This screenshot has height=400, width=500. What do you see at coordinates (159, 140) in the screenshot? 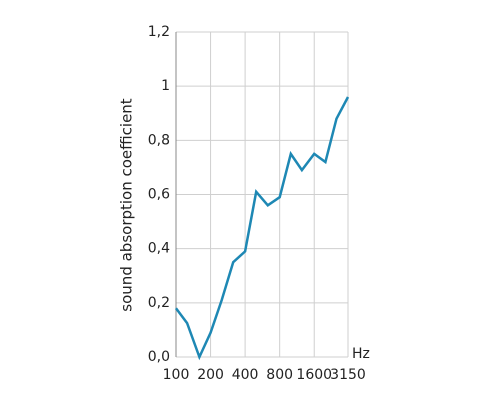
I see `y-tick-label: 0,8` at bounding box center [159, 140].